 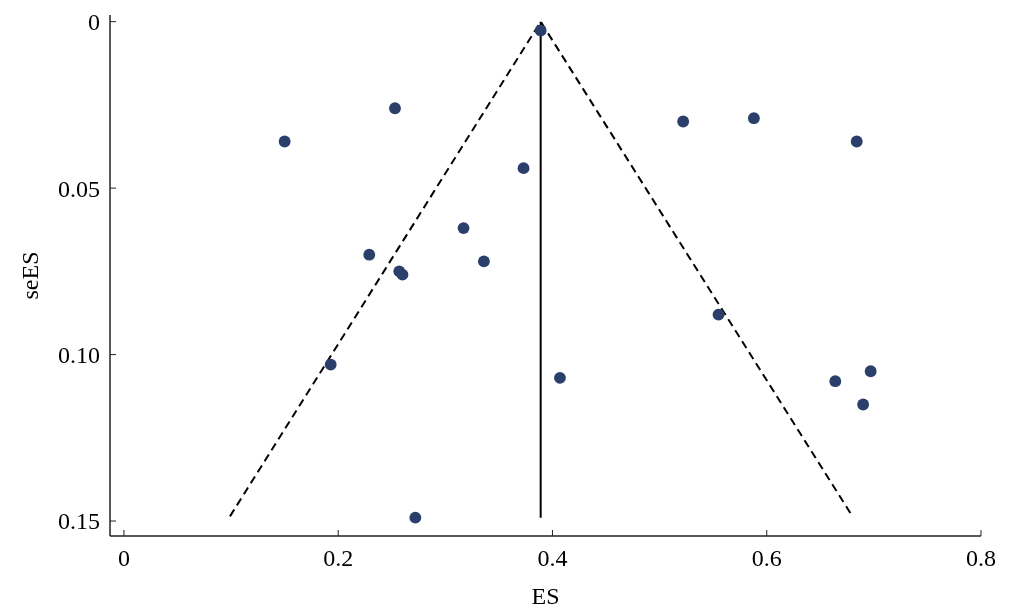 I want to click on x-tick-label: 0.4, so click(x=552, y=558).